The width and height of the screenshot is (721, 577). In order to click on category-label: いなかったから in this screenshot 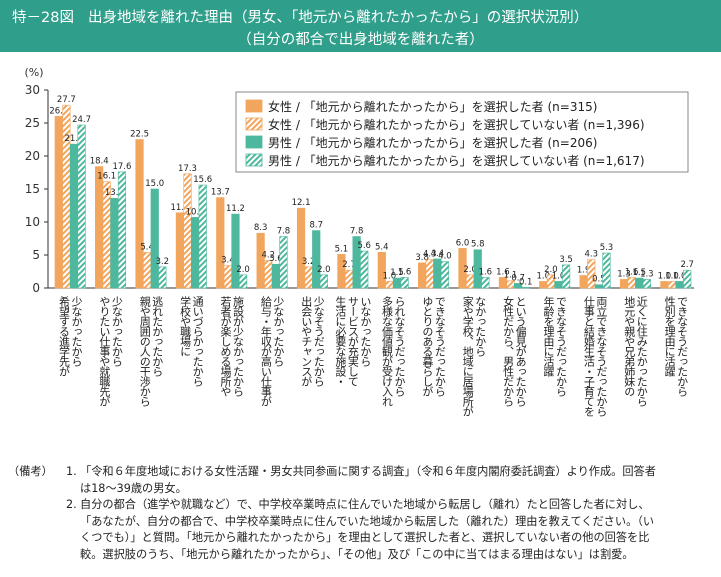, I will do `click(365, 331)`.